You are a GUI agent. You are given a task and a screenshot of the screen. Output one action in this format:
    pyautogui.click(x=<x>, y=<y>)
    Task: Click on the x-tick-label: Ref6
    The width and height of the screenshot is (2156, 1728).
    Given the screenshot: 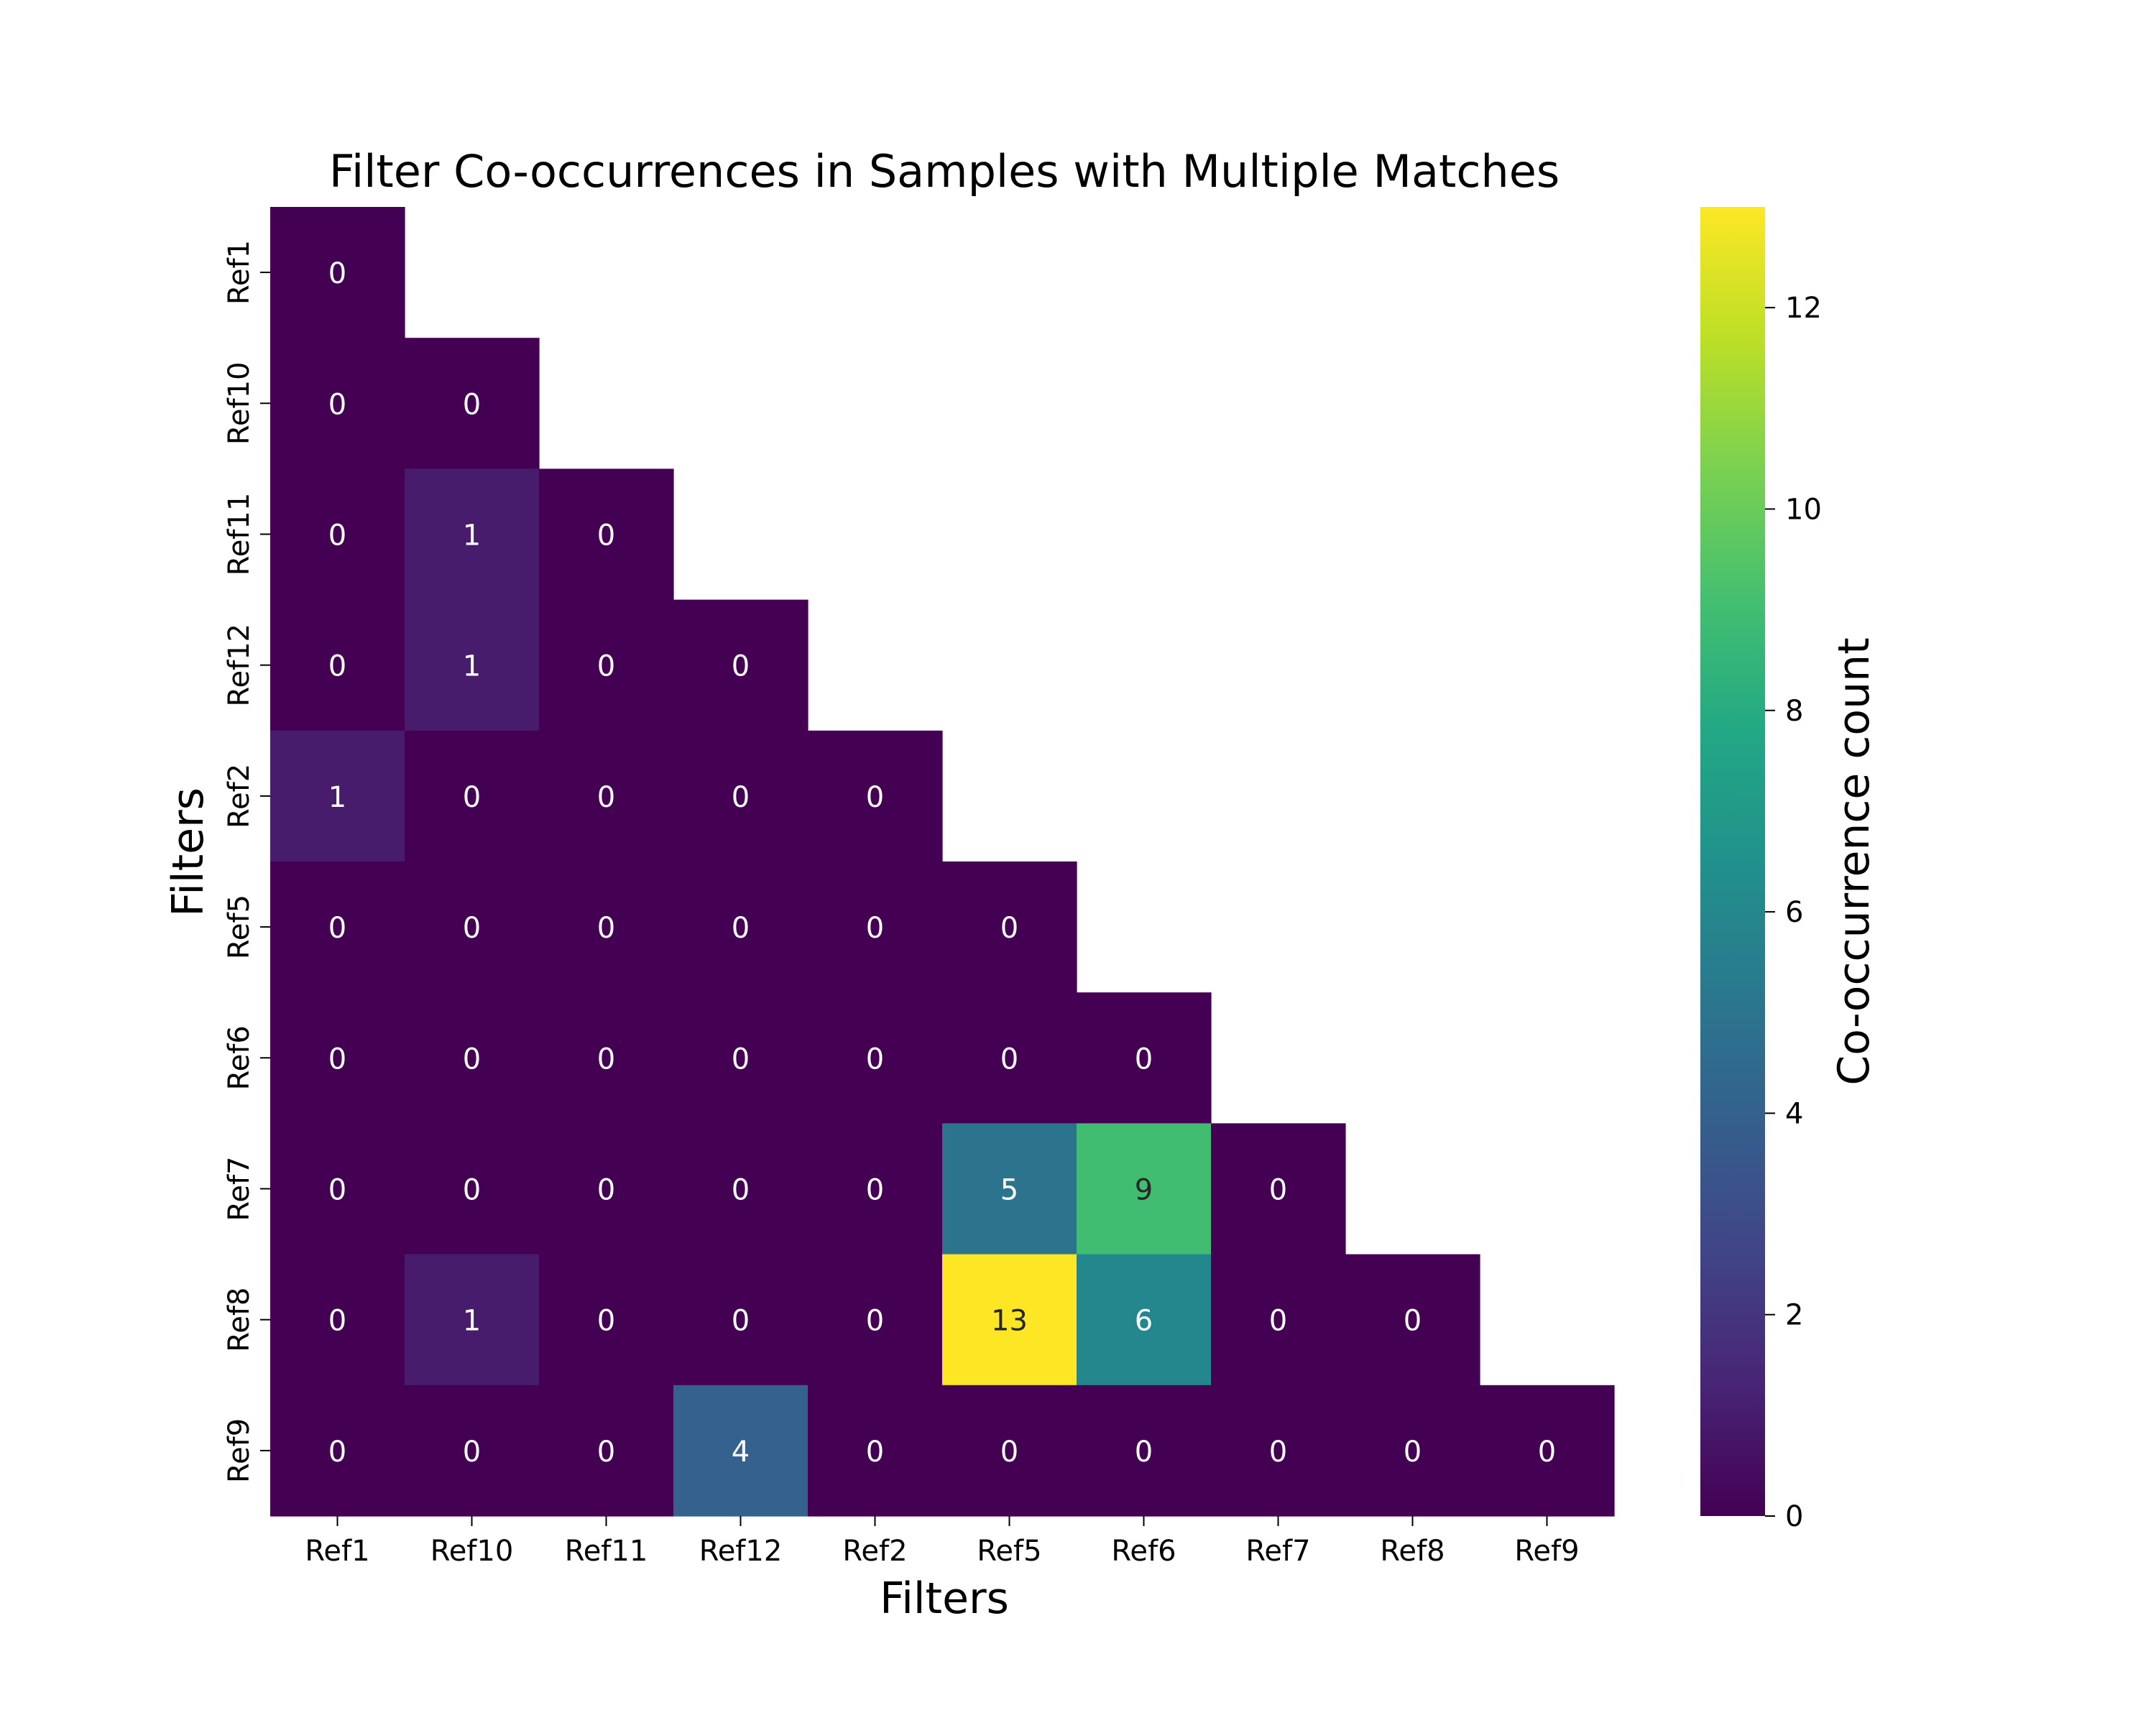 What is the action you would take?
    pyautogui.click(x=1143, y=1551)
    